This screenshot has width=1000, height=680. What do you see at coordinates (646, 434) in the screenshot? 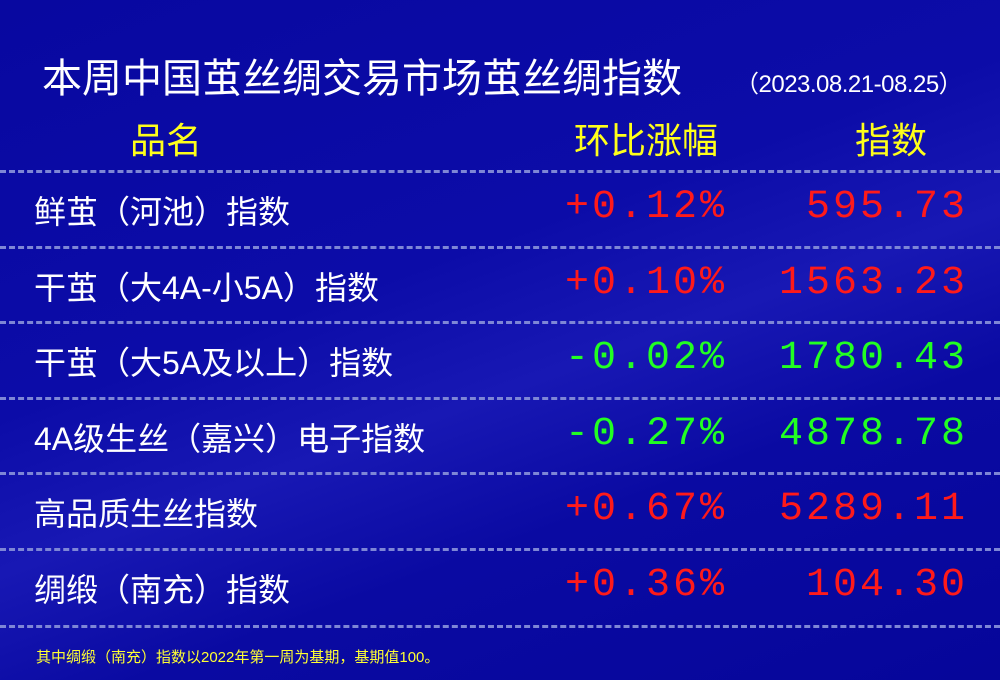
I see `row-change: -0.27%` at bounding box center [646, 434].